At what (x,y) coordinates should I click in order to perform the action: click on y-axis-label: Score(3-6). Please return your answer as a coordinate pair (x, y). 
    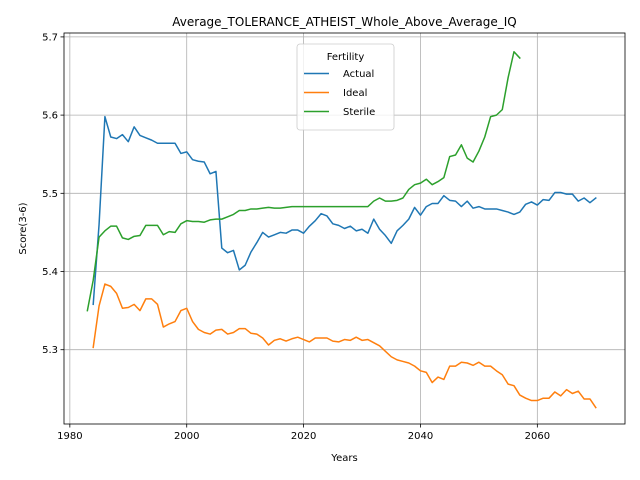
    Looking at the image, I should click on (23, 228).